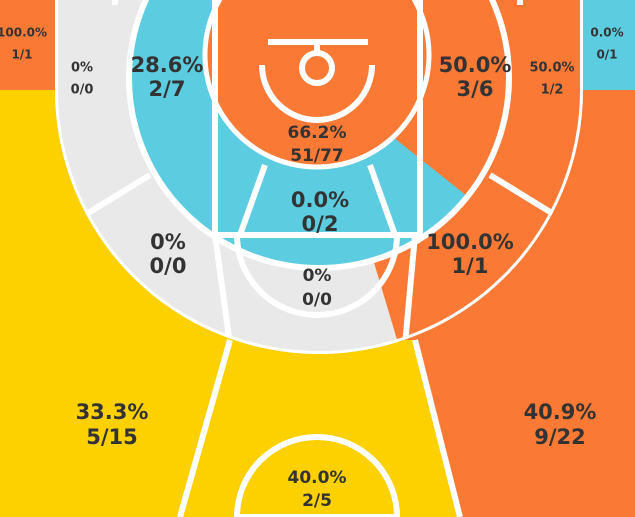 The image size is (635, 517). Describe the element at coordinates (317, 133) in the screenshot. I see `zone-percentage: 66.2%` at that location.